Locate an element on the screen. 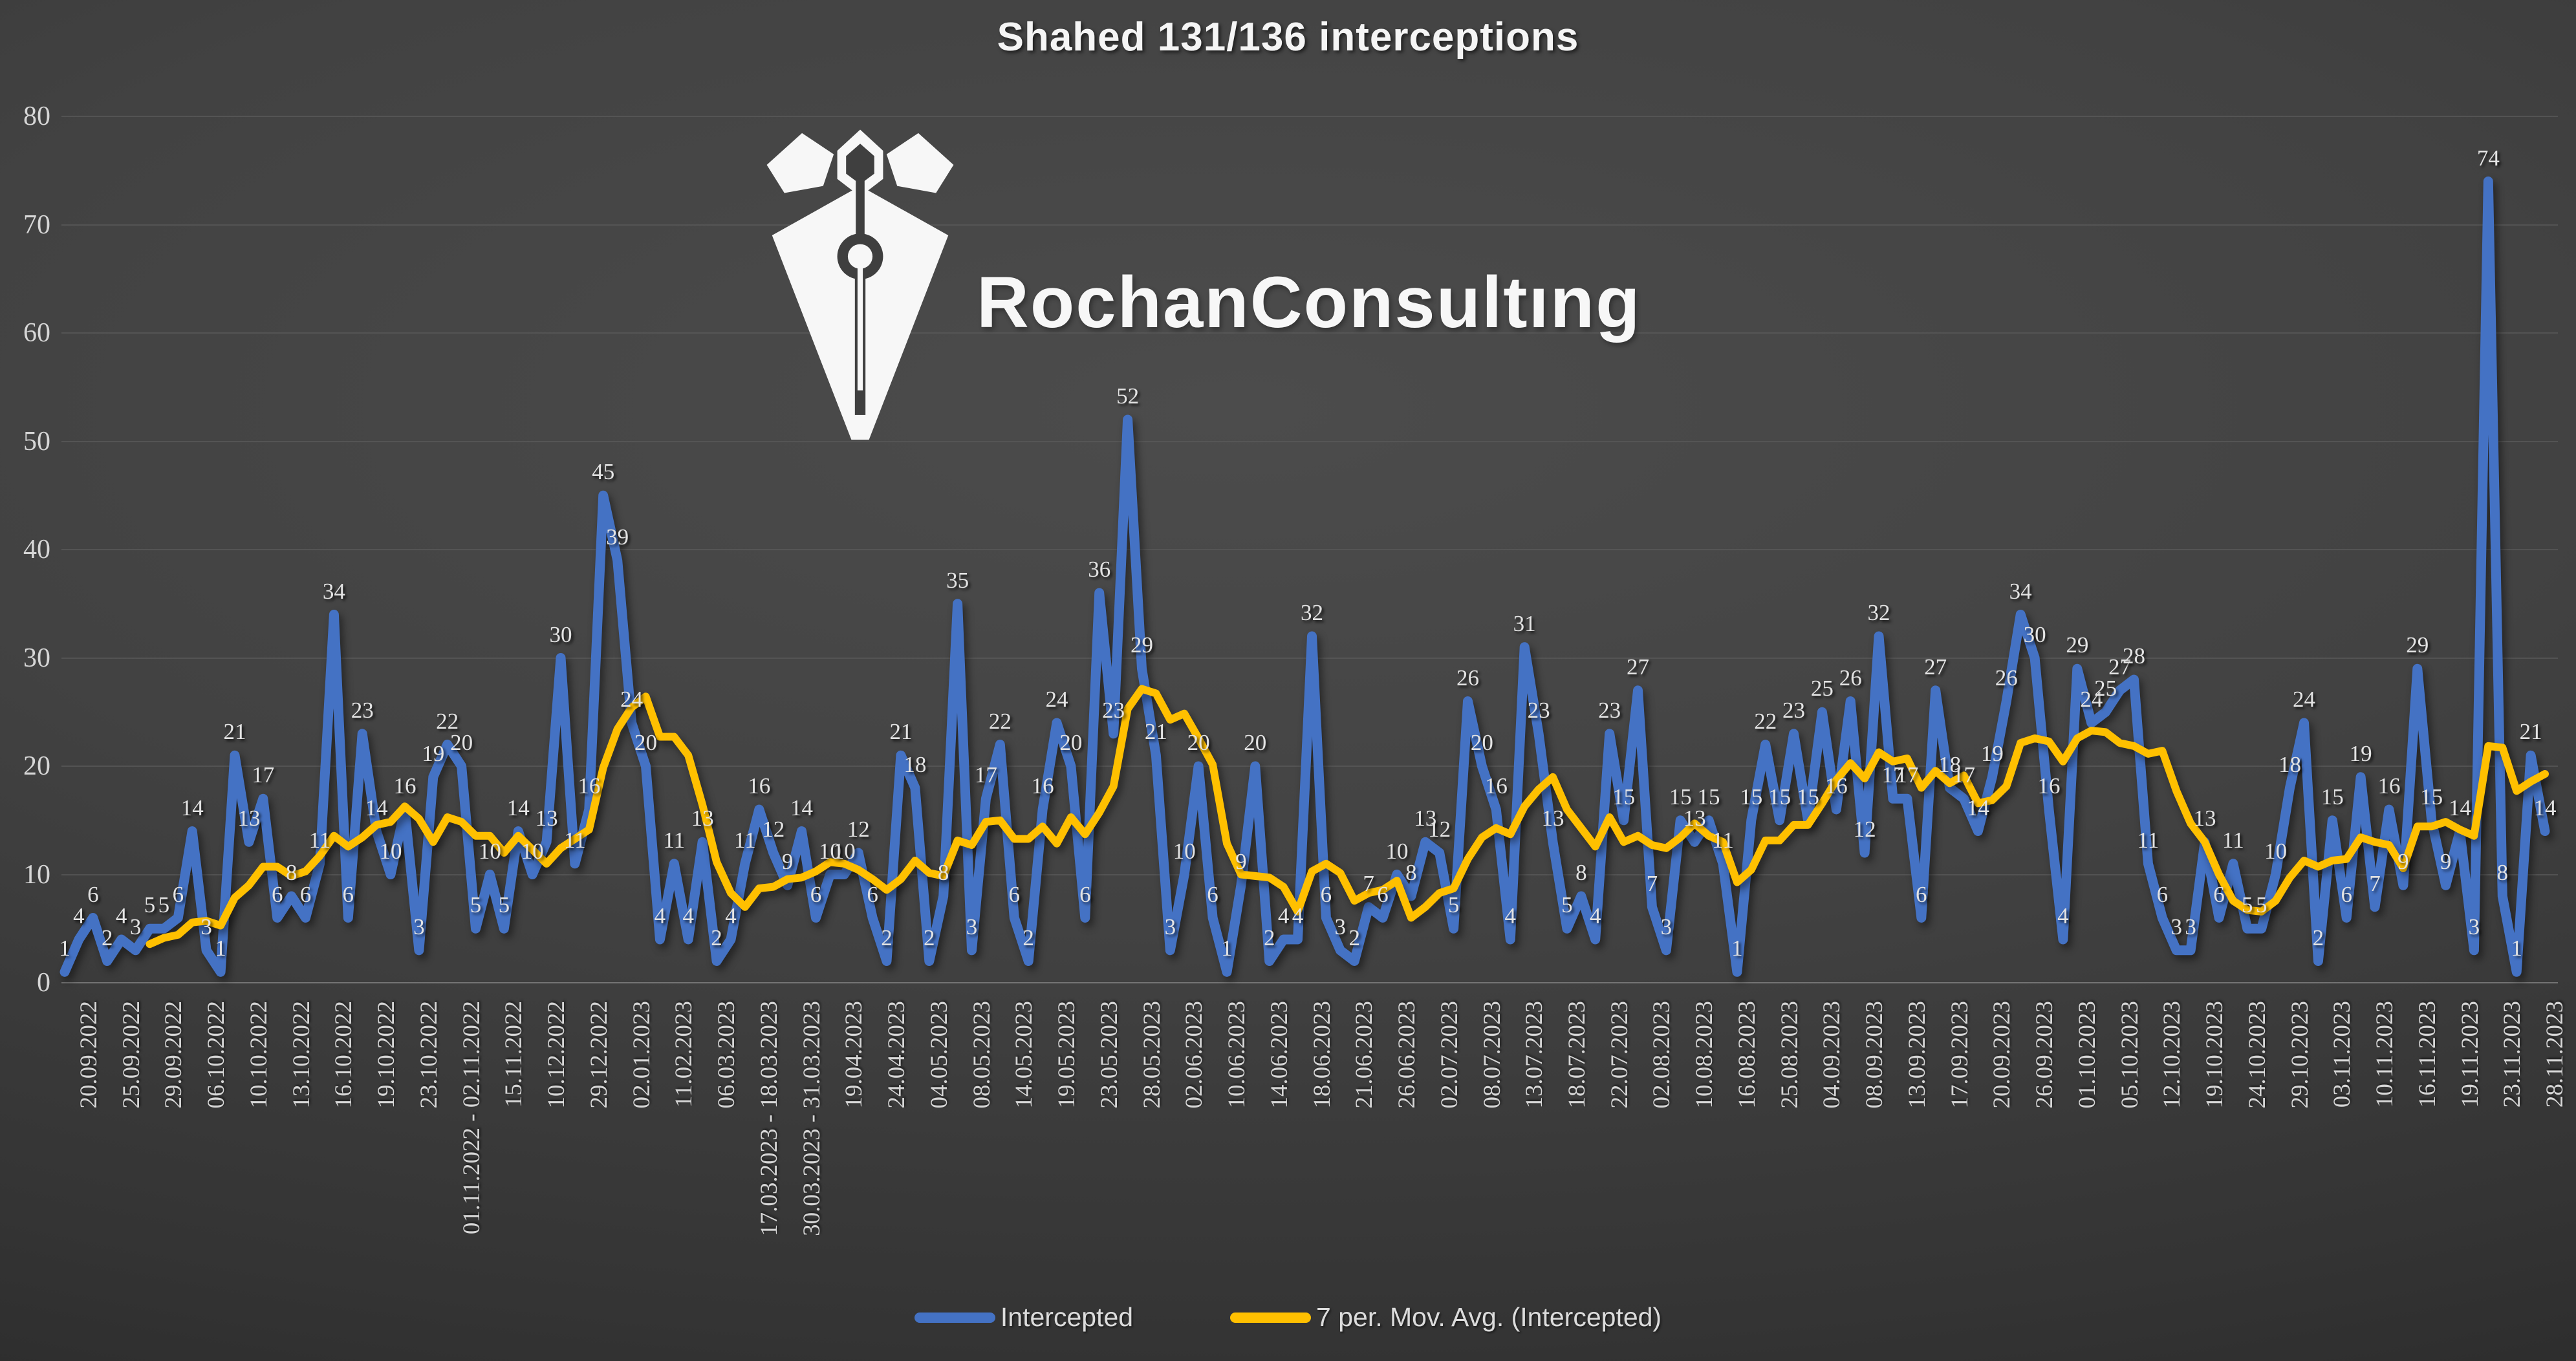 This screenshot has width=2576, height=1361. data-label: 27 is located at coordinates (1637, 667).